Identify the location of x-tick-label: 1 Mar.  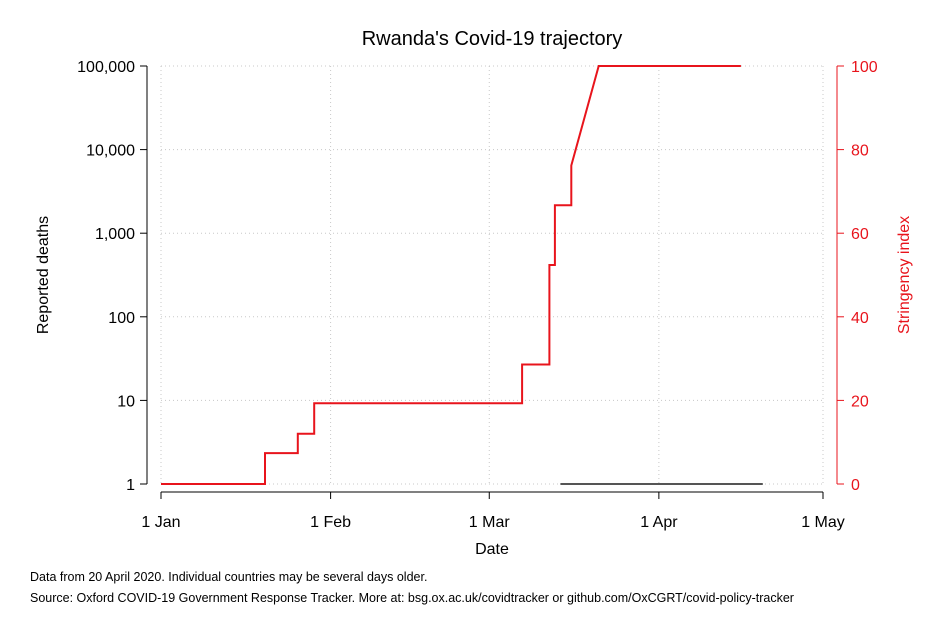
(490, 522).